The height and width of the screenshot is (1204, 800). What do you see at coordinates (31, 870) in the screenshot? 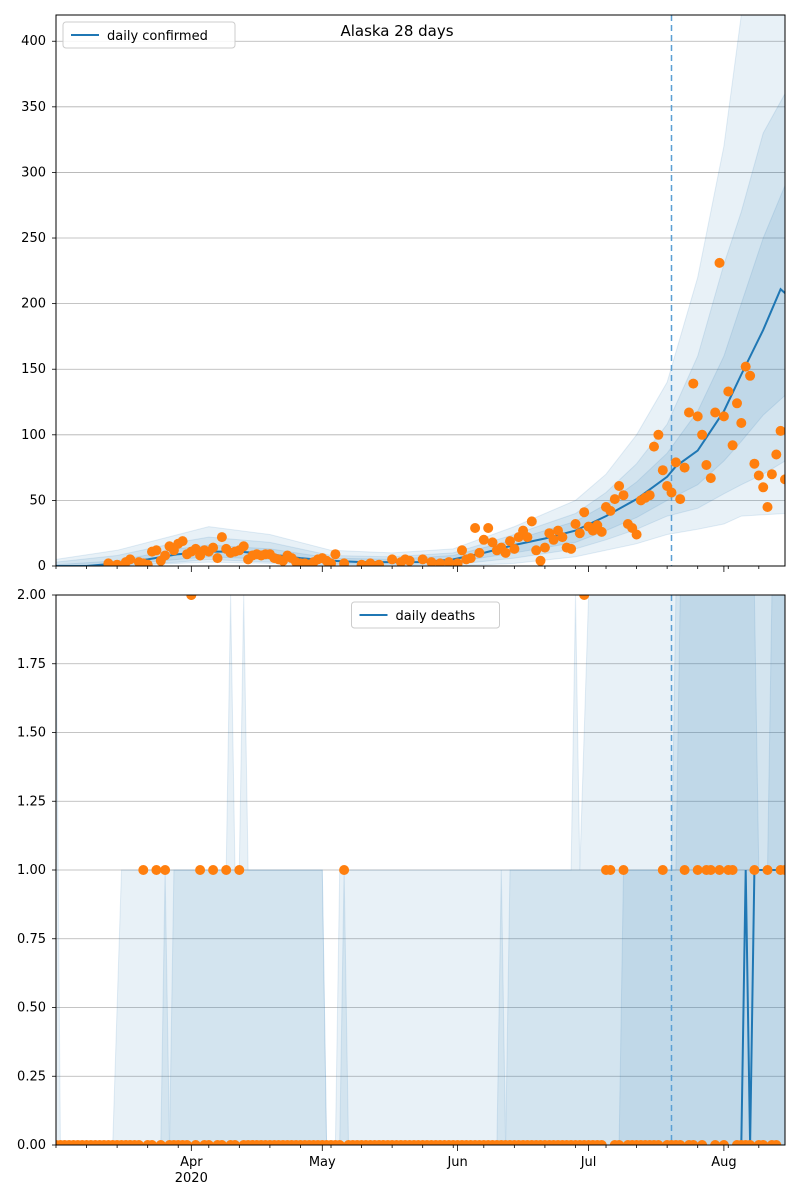
I see `y-tick-label: 1.00` at bounding box center [31, 870].